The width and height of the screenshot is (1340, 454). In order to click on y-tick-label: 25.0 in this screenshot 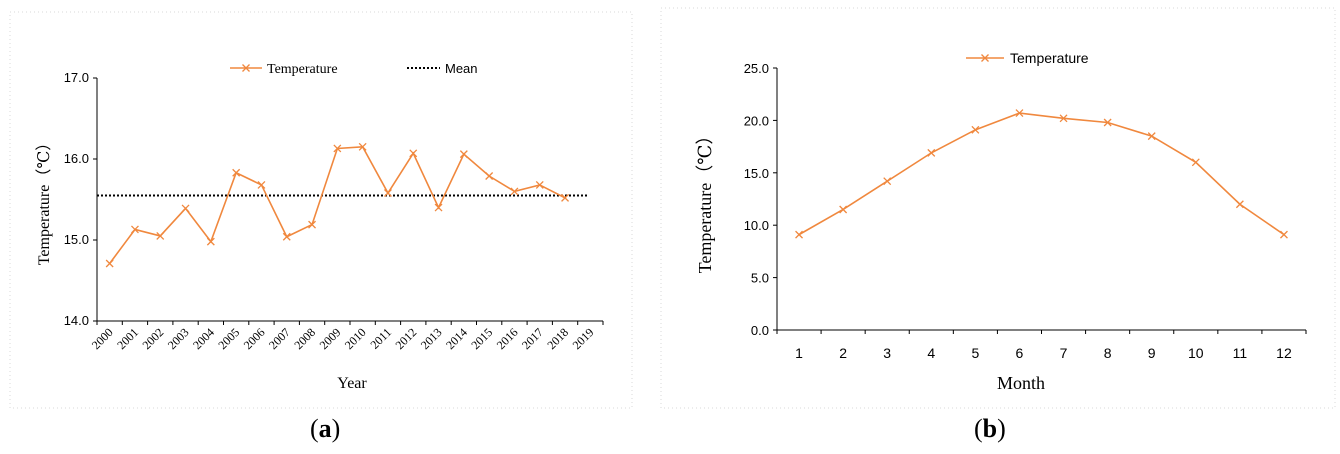, I will do `click(756, 68)`.